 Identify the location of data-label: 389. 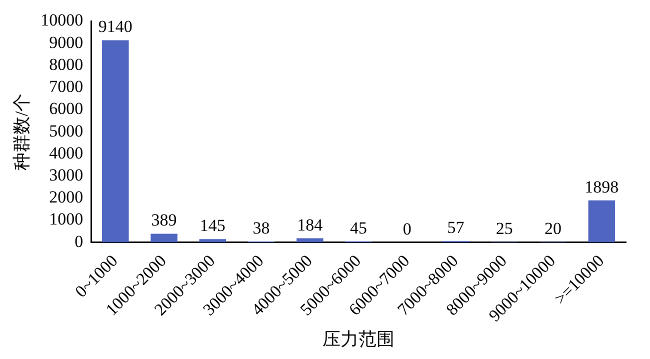
(164, 220).